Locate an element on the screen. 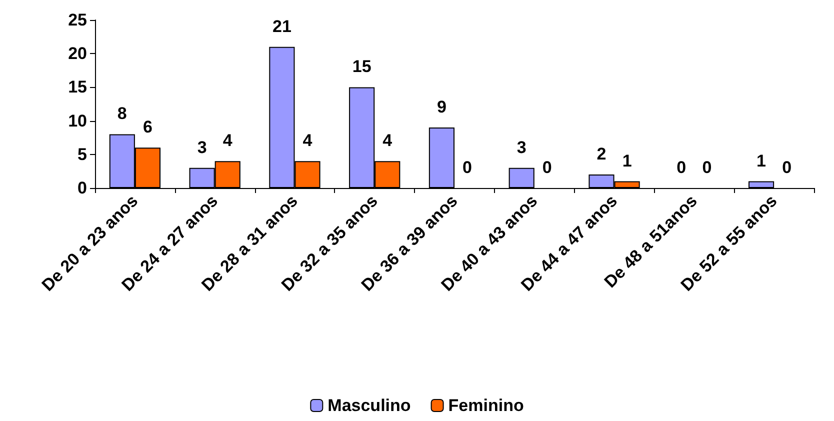  data-label: 9 is located at coordinates (441, 107).